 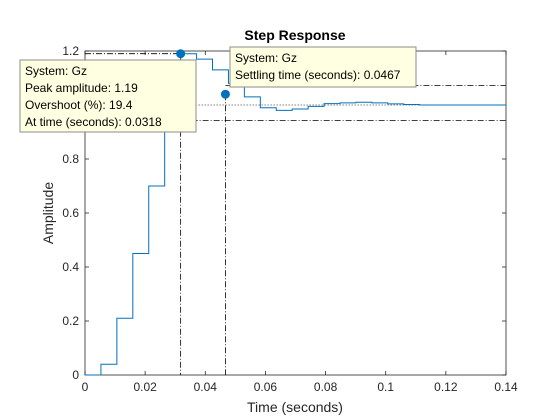 I want to click on data-tip-line: Settling time (seconds): 0.0467, so click(x=318, y=75).